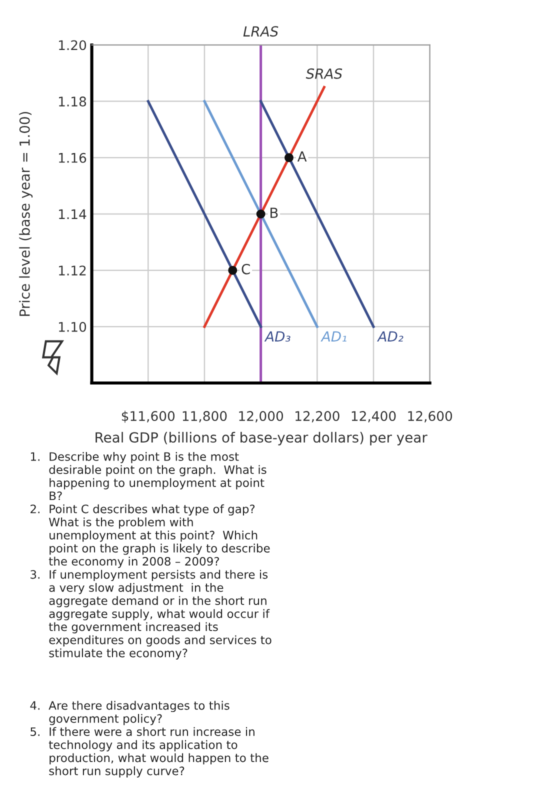  What do you see at coordinates (72, 157) in the screenshot?
I see `y-tick-label: 1.16` at bounding box center [72, 157].